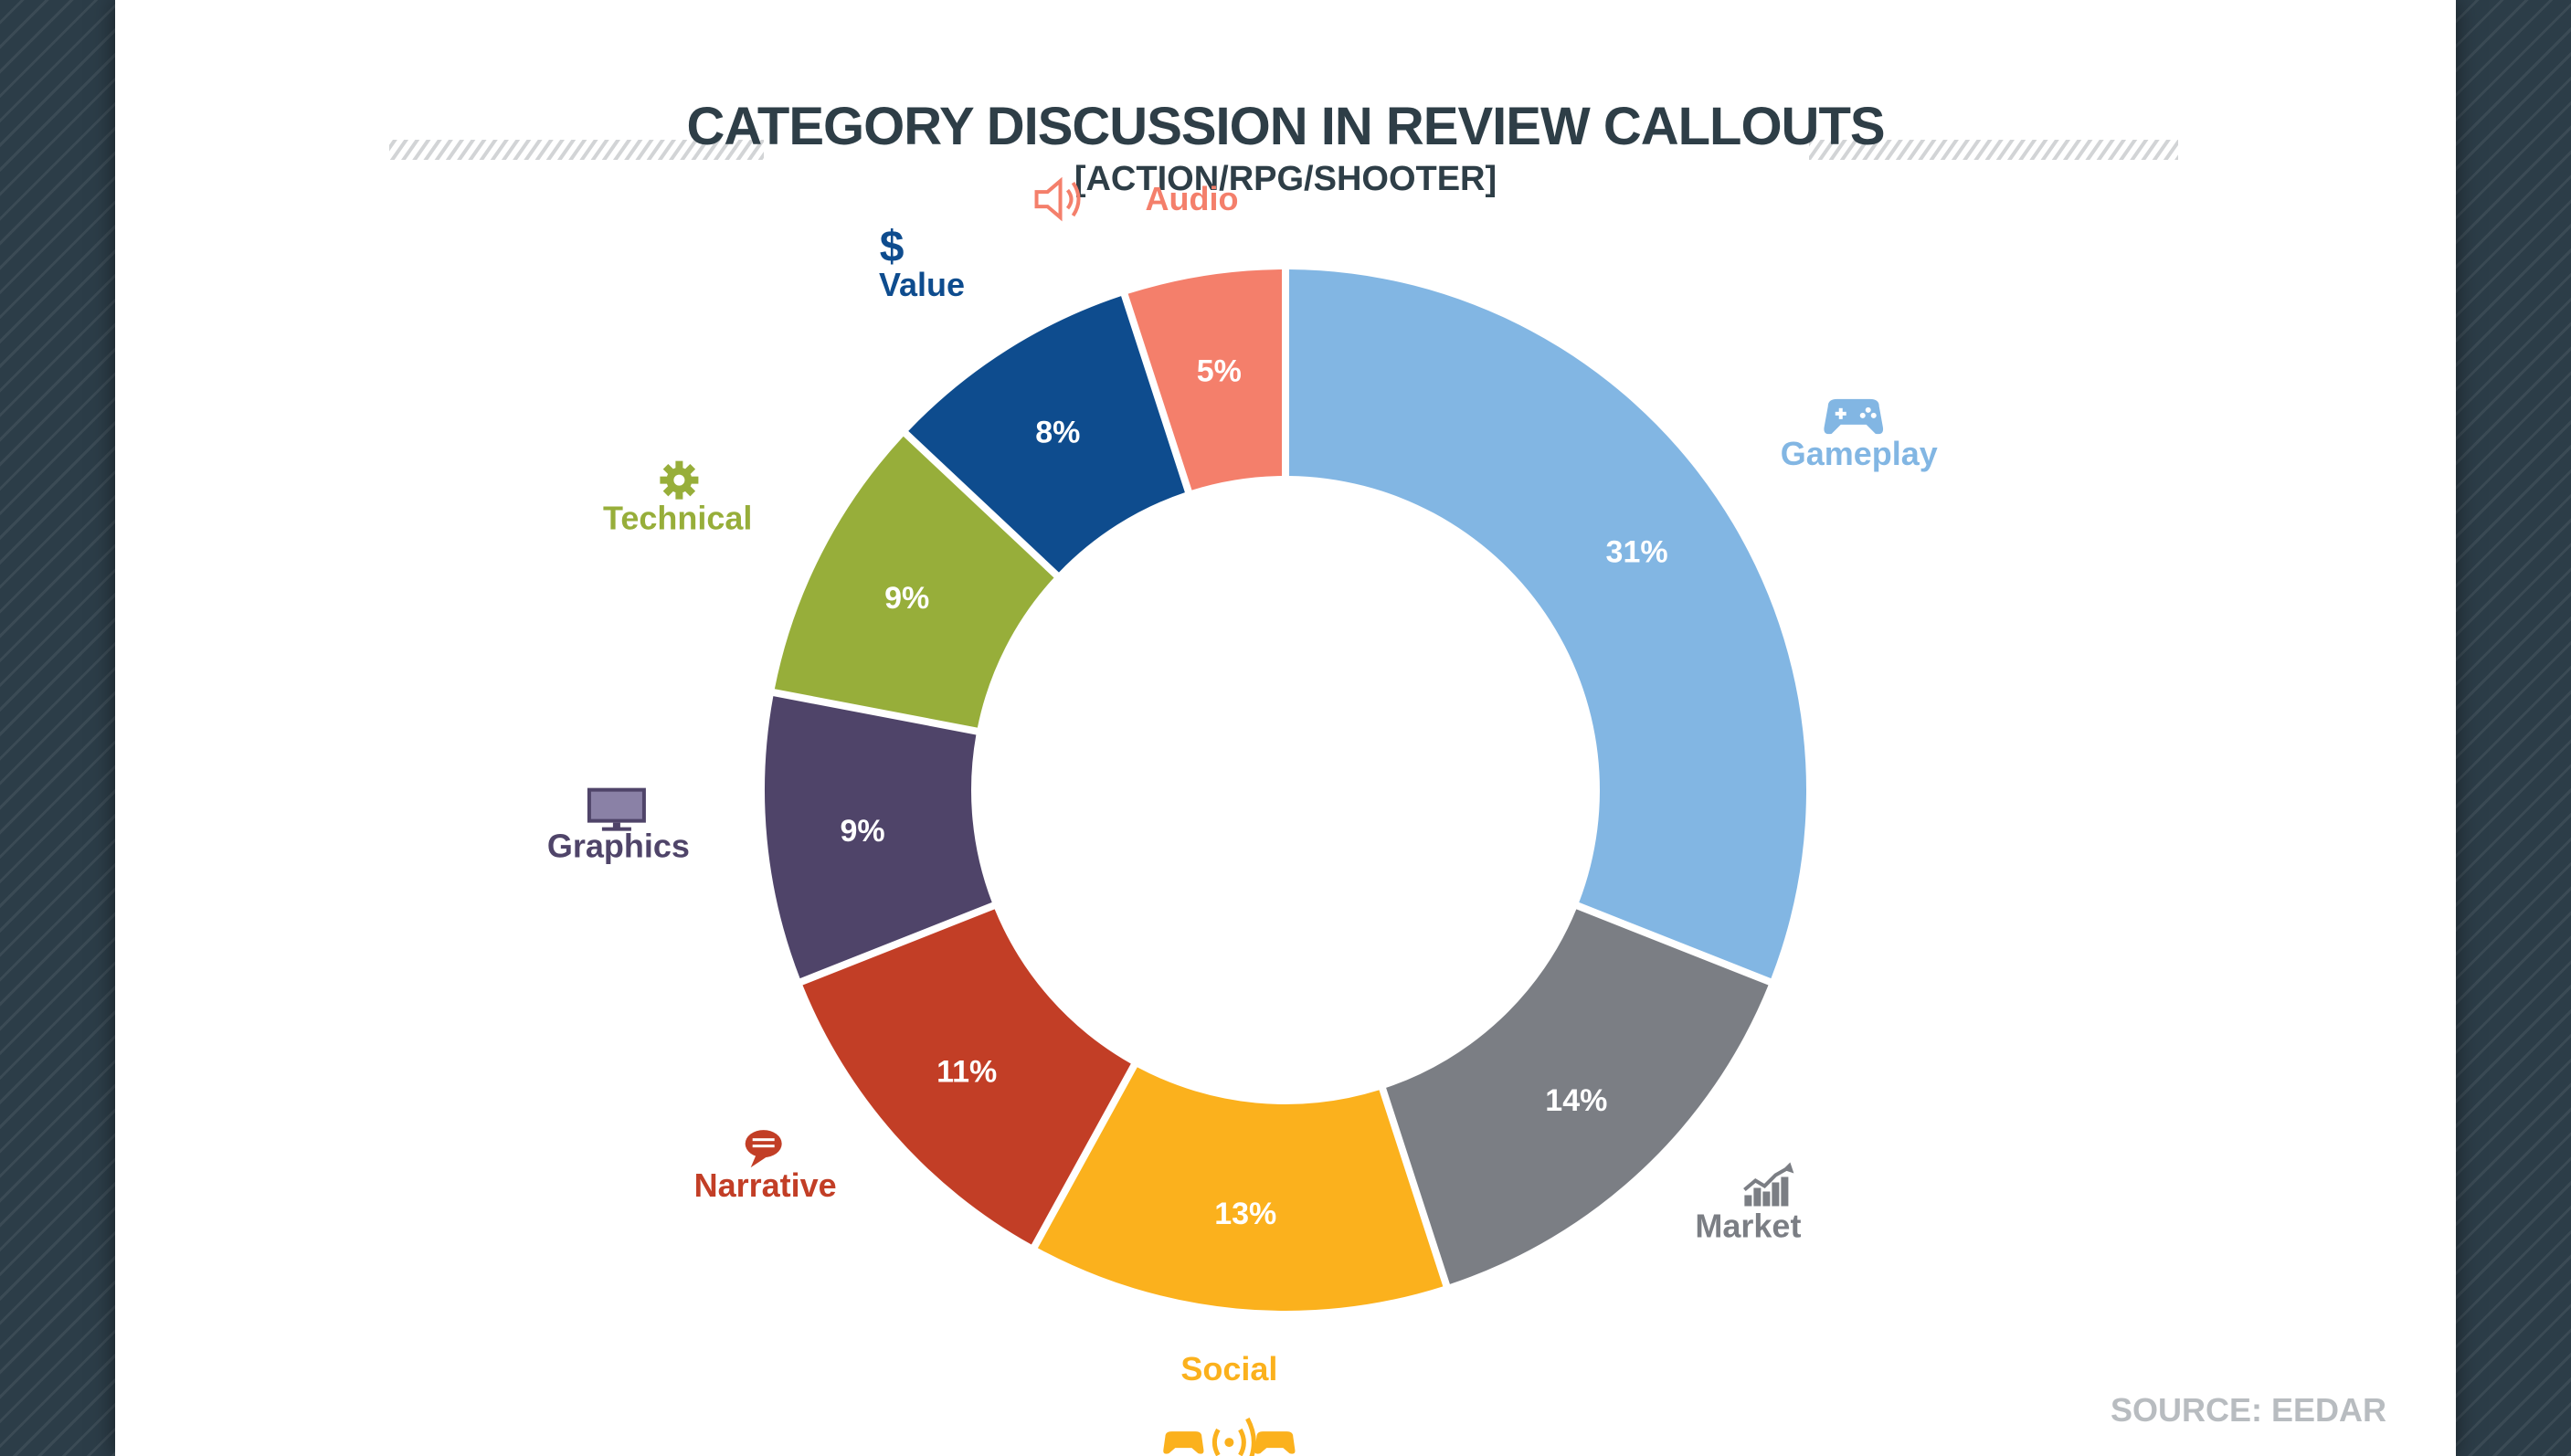 The width and height of the screenshot is (2571, 1456). What do you see at coordinates (1860, 454) in the screenshot?
I see `category-label-gameplay: Gameplay` at bounding box center [1860, 454].